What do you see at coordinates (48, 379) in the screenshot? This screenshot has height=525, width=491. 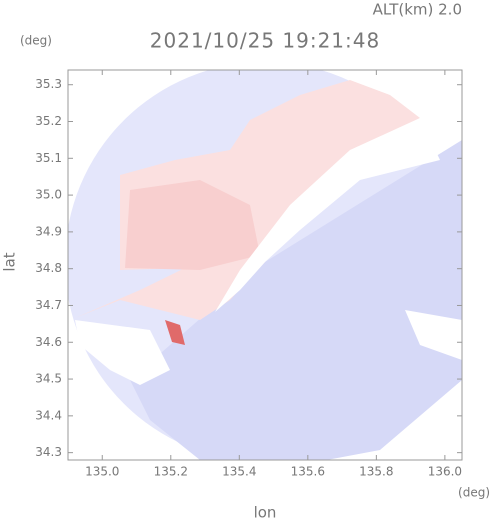 I see `y-tick-label: 34.5` at bounding box center [48, 379].